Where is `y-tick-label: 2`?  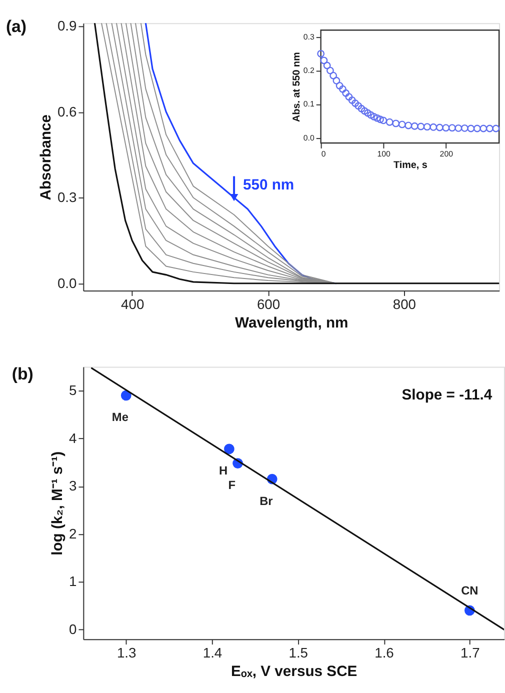
y-tick-label: 2 is located at coordinates (73, 533).